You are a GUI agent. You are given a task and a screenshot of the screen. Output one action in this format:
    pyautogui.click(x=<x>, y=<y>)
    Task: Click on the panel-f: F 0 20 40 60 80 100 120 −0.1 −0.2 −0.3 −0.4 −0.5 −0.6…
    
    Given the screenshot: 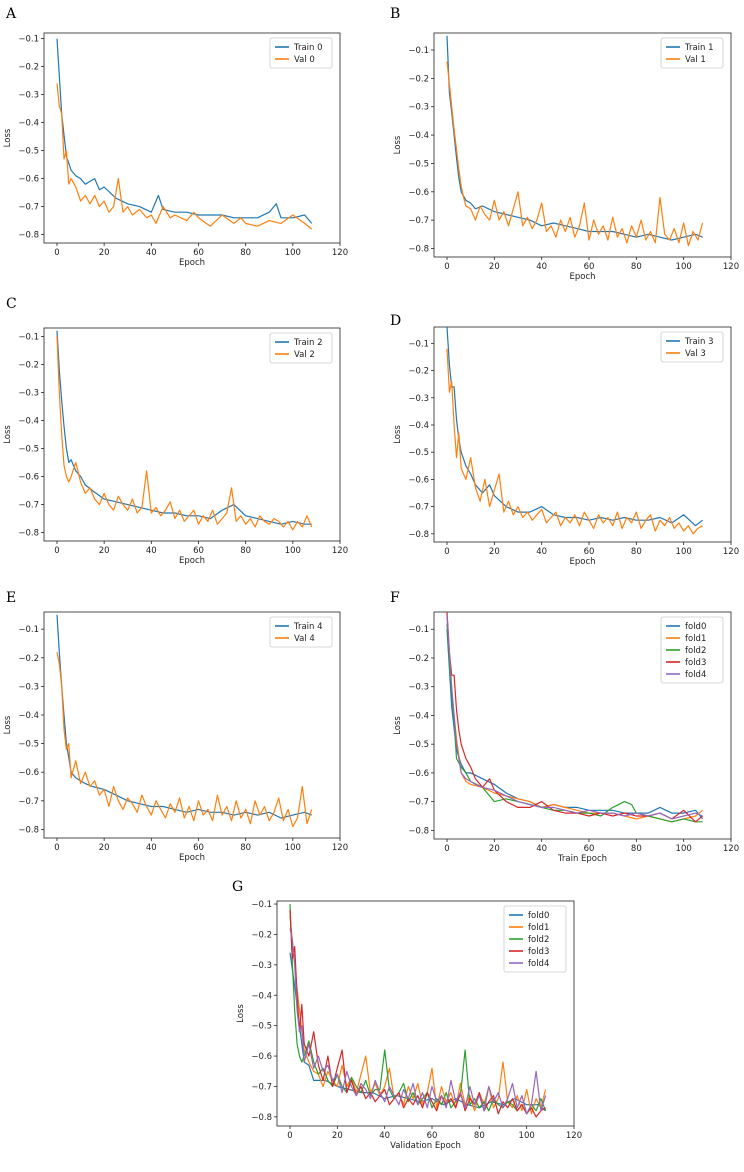 What is the action you would take?
    pyautogui.click(x=564, y=727)
    